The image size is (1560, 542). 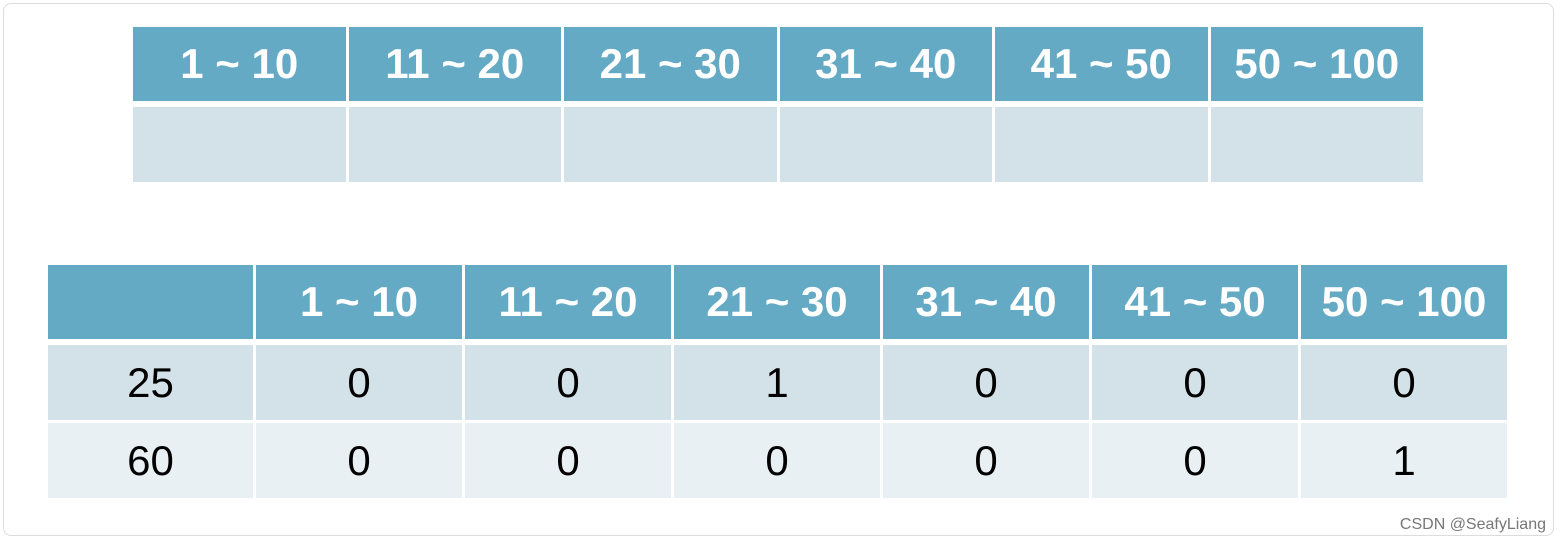 What do you see at coordinates (150, 460) in the screenshot?
I see `row-label: 60` at bounding box center [150, 460].